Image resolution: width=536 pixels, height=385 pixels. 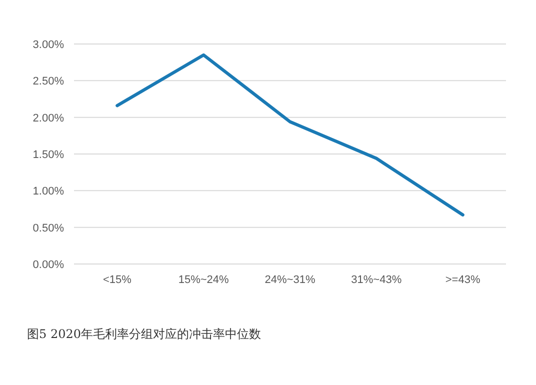 I want to click on x-tick-label: 31%~43%, so click(x=376, y=280).